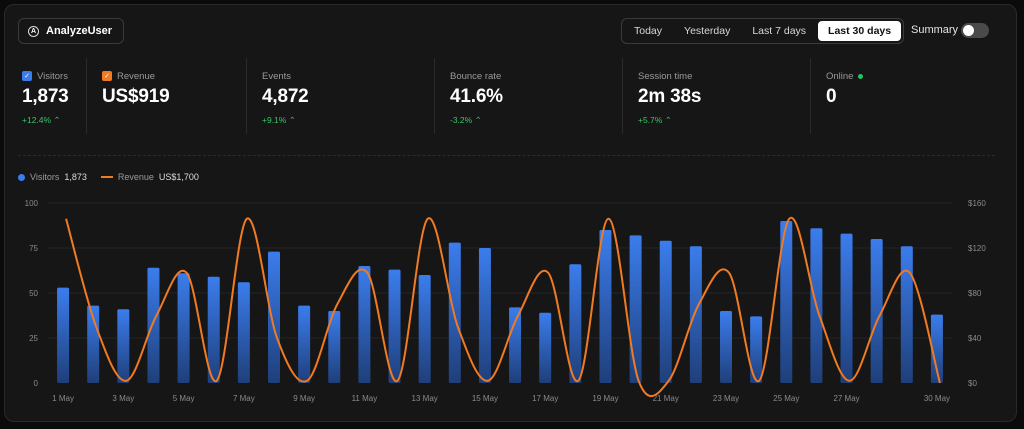  What do you see at coordinates (75, 177) in the screenshot?
I see `legend-visitors-value: 1,873` at bounding box center [75, 177].